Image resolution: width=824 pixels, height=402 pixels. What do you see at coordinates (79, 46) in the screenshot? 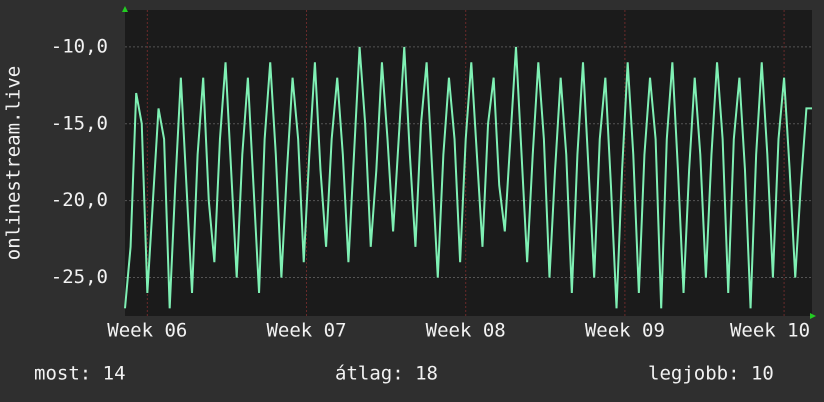
I see `y-tick-label: -10,0` at bounding box center [79, 46].